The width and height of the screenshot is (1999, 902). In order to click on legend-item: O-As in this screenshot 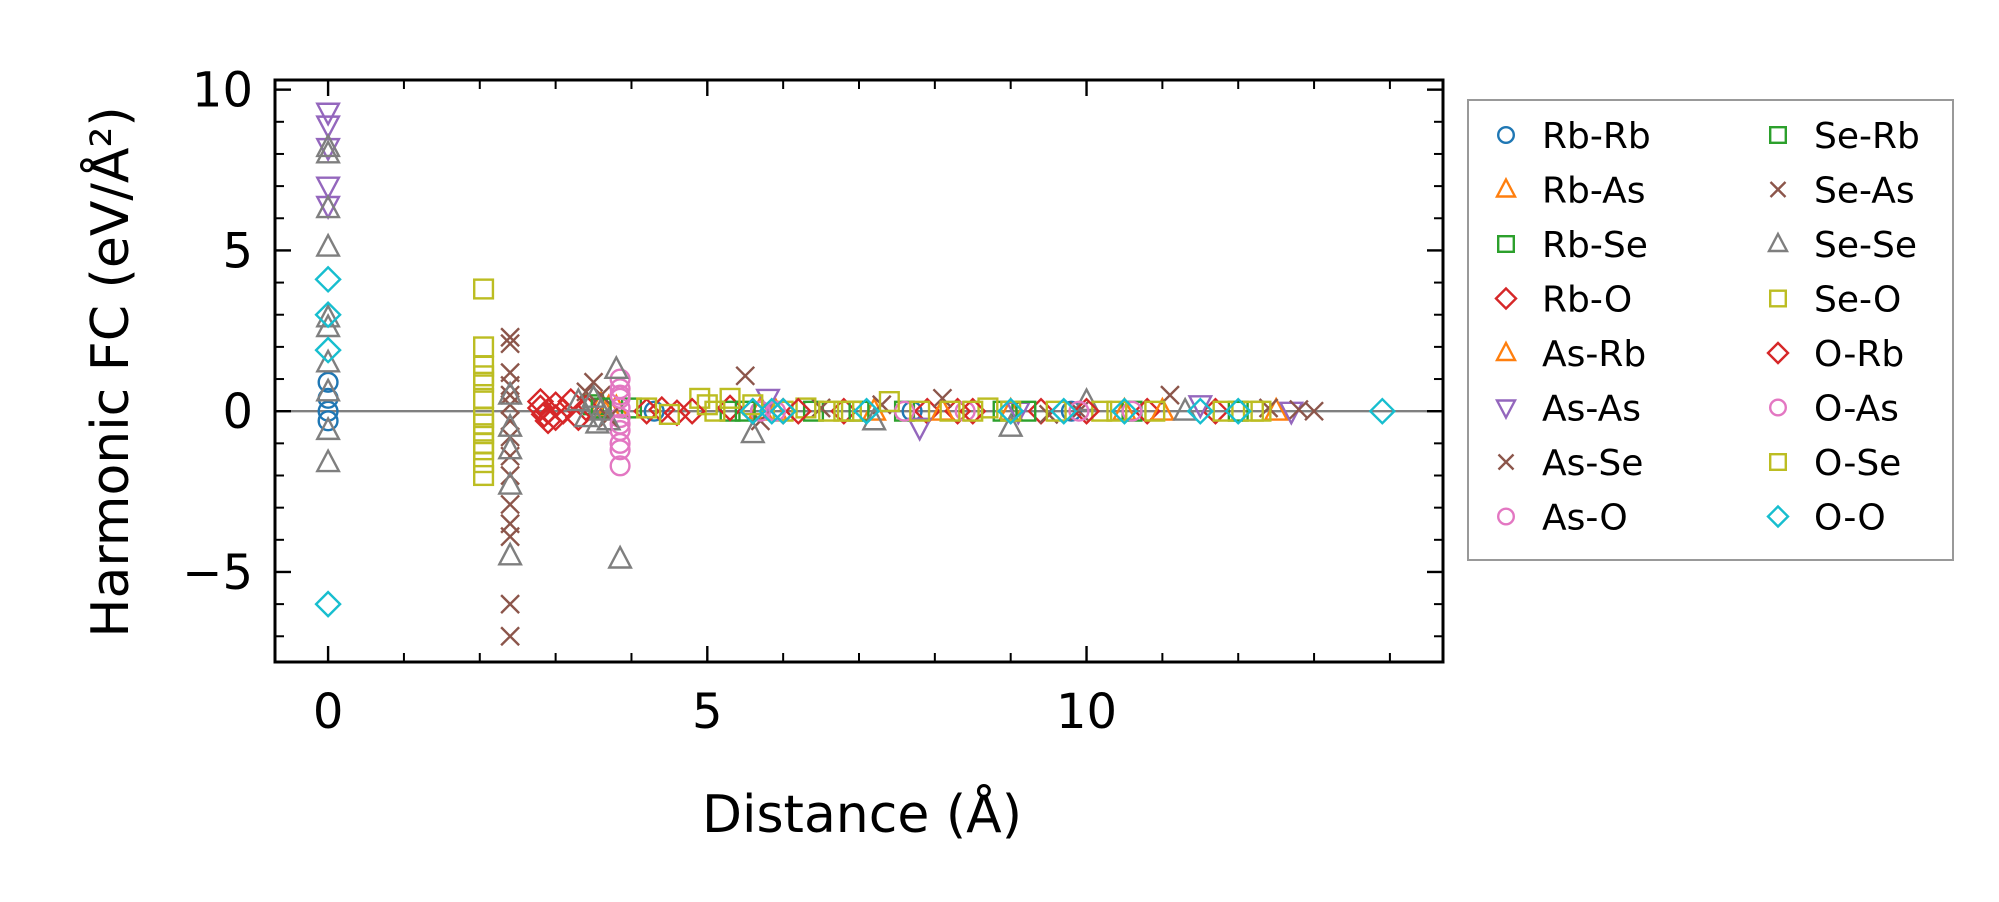, I will do `click(1833, 409)`.